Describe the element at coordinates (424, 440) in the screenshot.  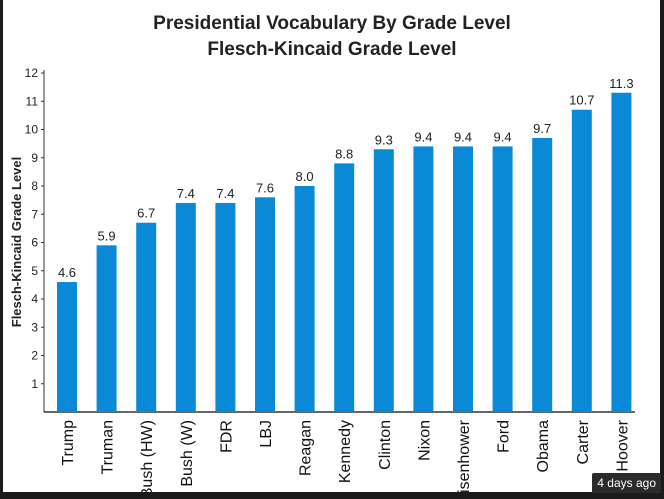
I see `category-label: Nixon` at that location.